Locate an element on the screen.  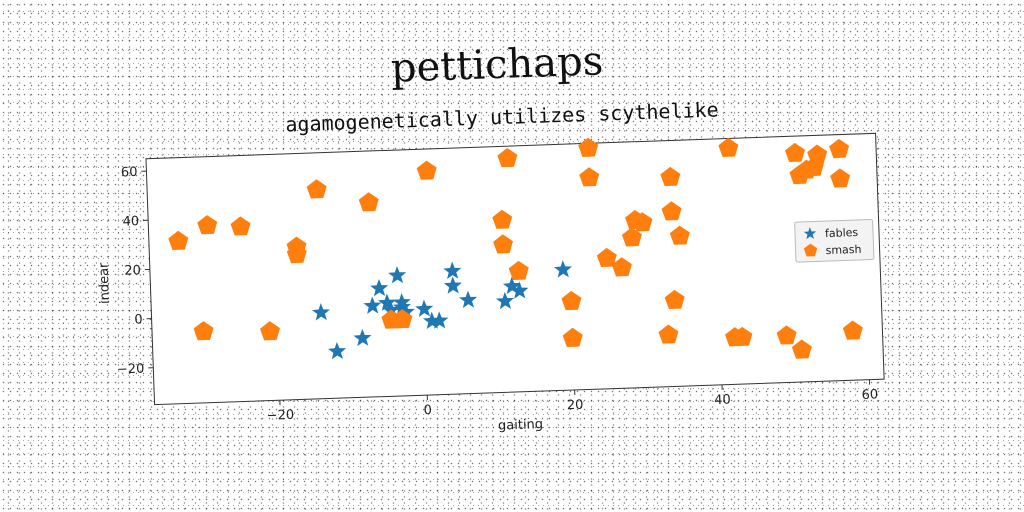
x-tick-label: −20 is located at coordinates (280, 416).